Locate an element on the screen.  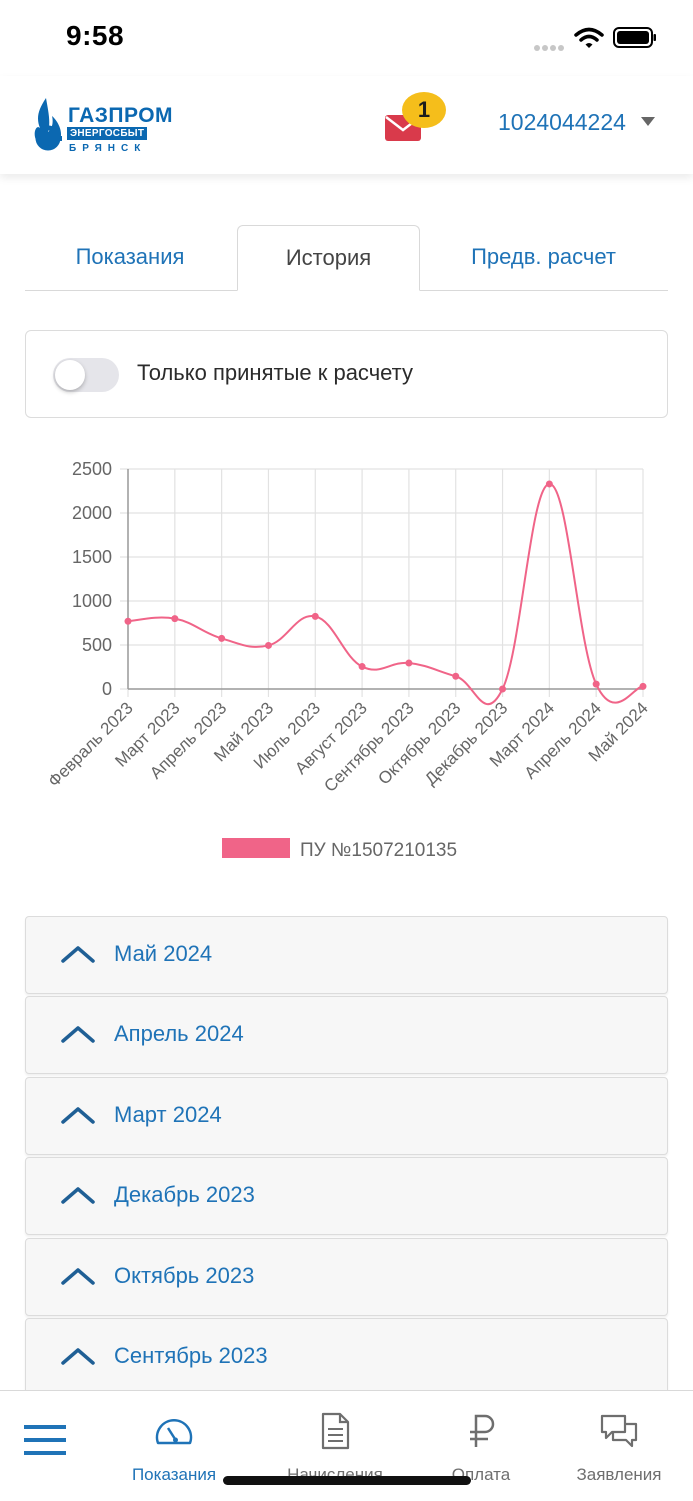
history-item-label: Октябрь 2023 is located at coordinates (184, 1275).